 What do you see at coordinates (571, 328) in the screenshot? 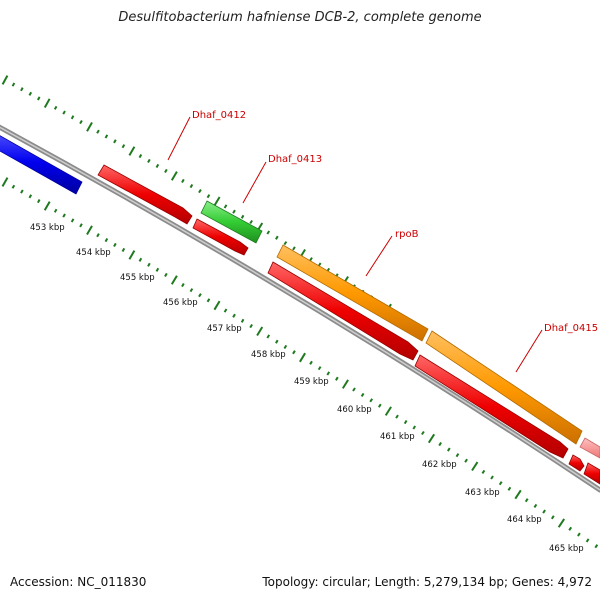
I see `gene-label-dhaf-0415: Dhaf_0415` at bounding box center [571, 328].